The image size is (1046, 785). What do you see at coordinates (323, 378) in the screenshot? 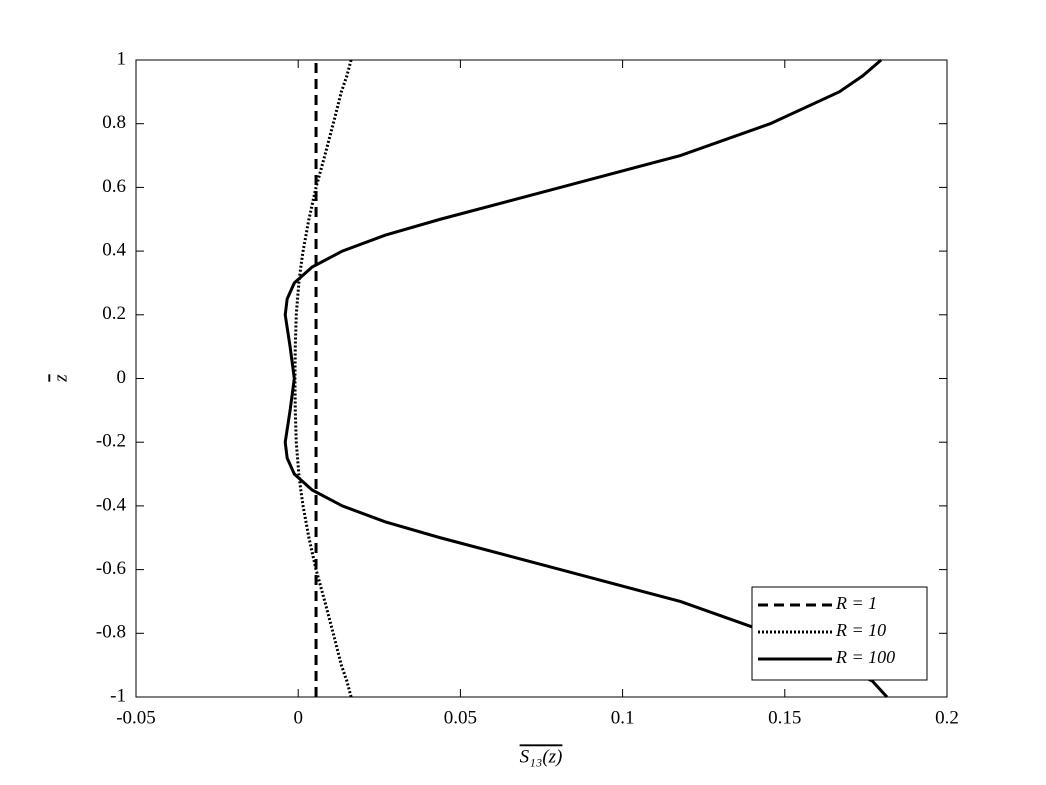
I see `series-line` at bounding box center [323, 378].